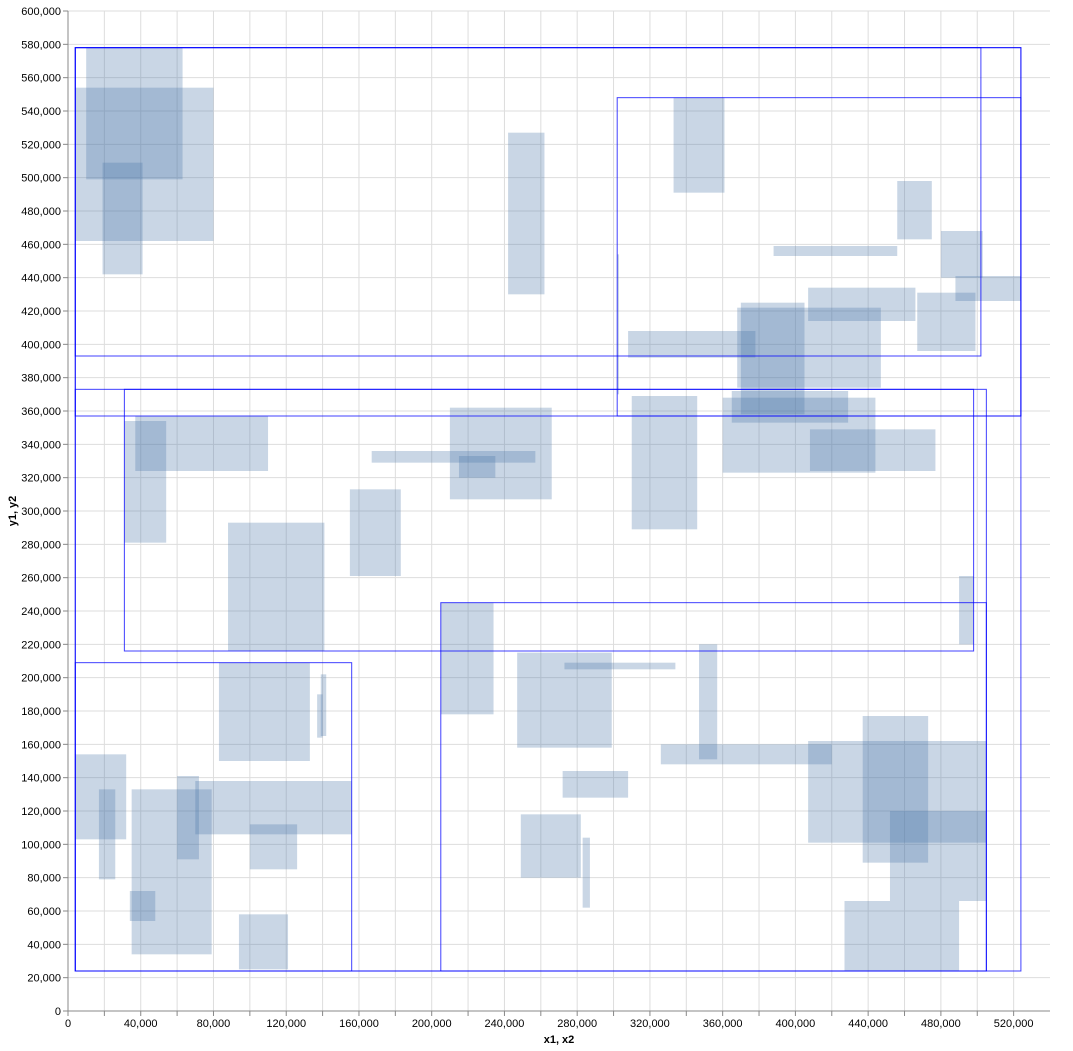 Image resolution: width=1073 pixels, height=1051 pixels. Describe the element at coordinates (68, 1024) in the screenshot. I see `x-tick-label: 0` at that location.